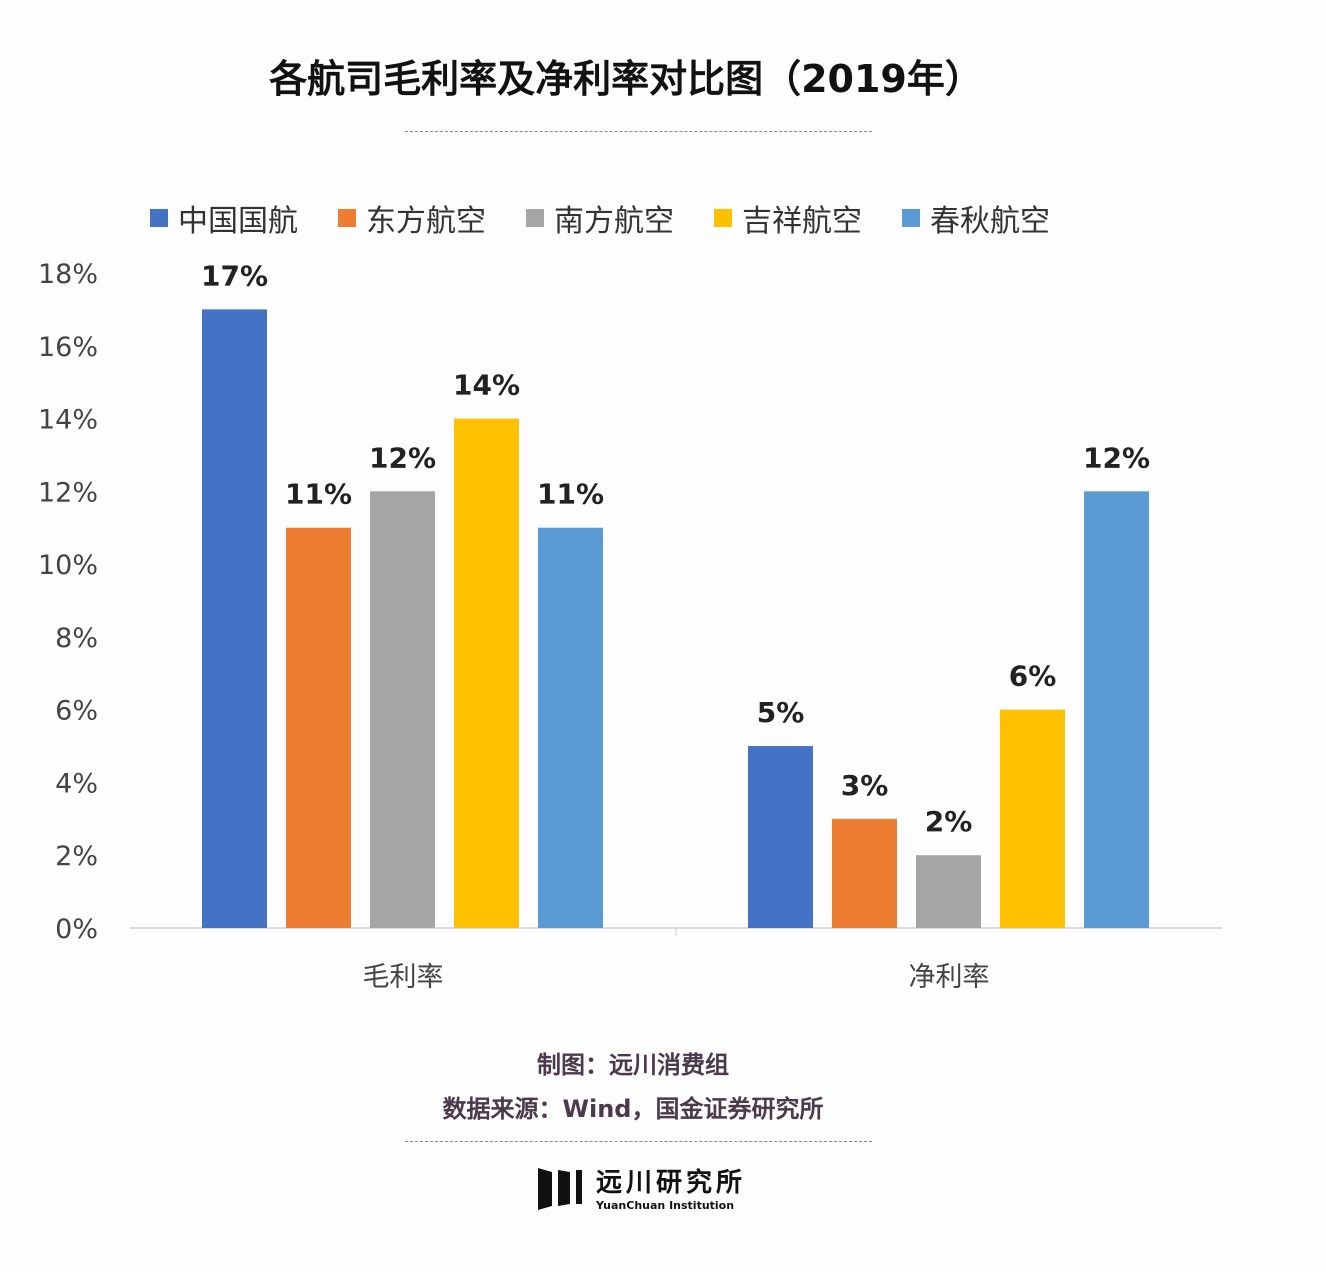  What do you see at coordinates (633, 1065) in the screenshot?
I see `chart-credit: 制图：远川消费组` at bounding box center [633, 1065].